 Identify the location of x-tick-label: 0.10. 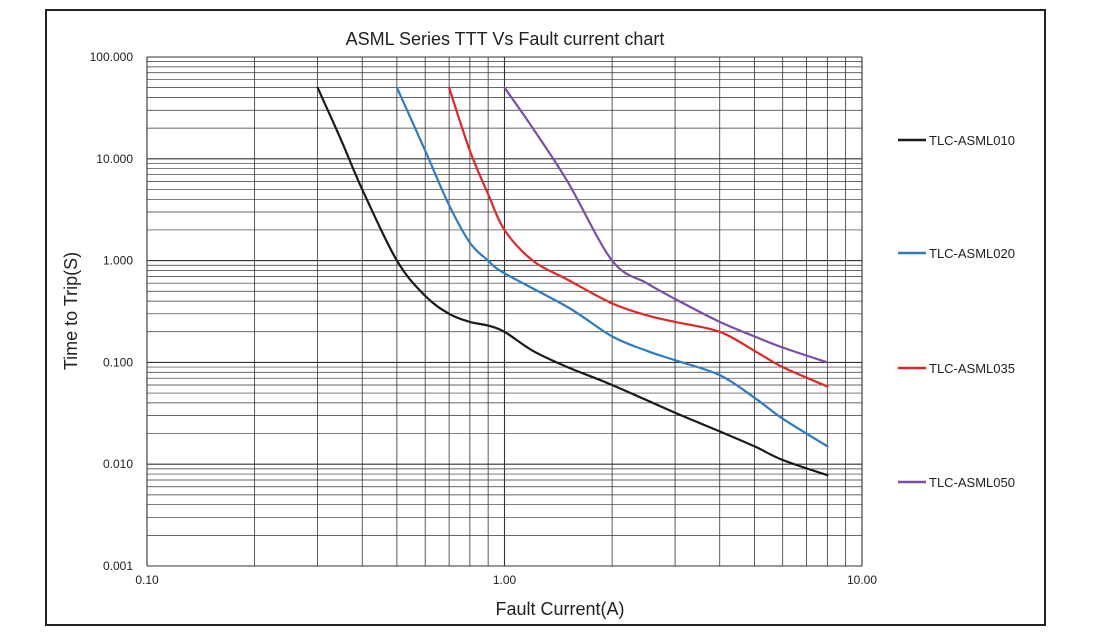
(147, 580).